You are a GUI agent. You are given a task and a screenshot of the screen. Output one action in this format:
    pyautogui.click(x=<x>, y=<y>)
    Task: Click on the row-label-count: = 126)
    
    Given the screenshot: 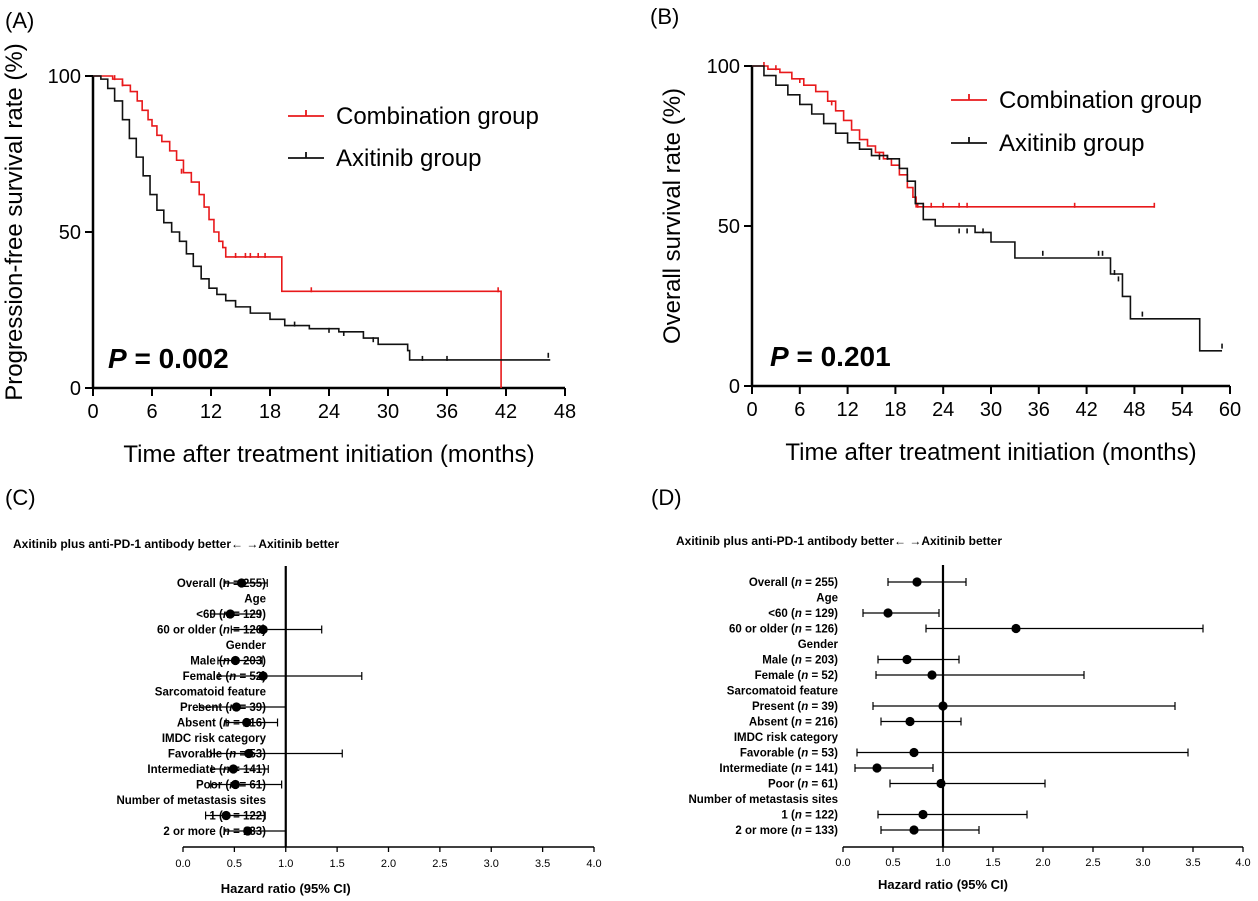 What is the action you would take?
    pyautogui.click(x=820, y=630)
    